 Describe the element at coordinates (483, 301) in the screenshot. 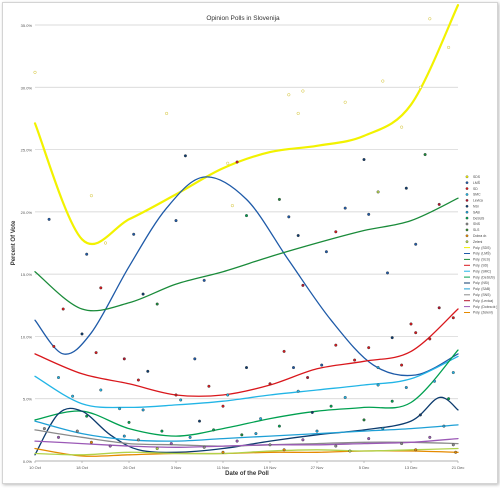

I see `legend-label: Poly. (Levica)` at that location.